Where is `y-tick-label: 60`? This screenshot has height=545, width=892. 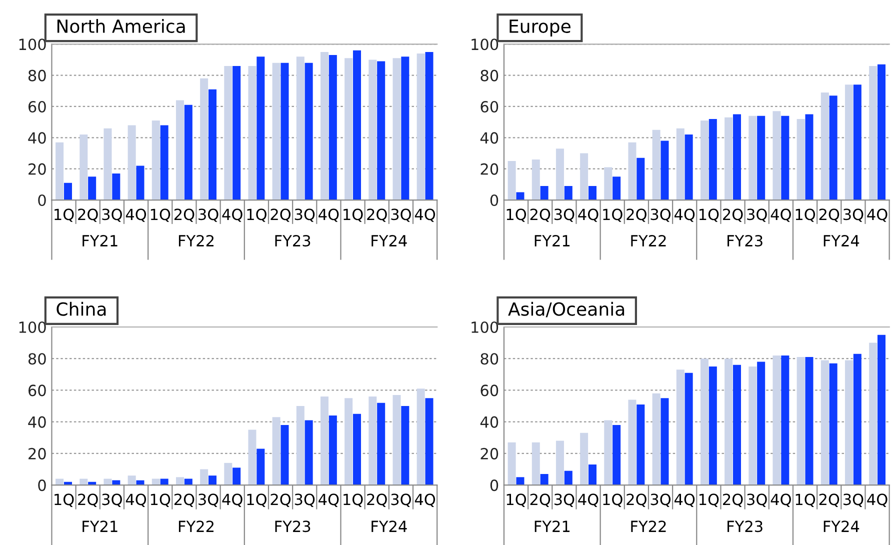 y-tick-label: 60 is located at coordinates (489, 390).